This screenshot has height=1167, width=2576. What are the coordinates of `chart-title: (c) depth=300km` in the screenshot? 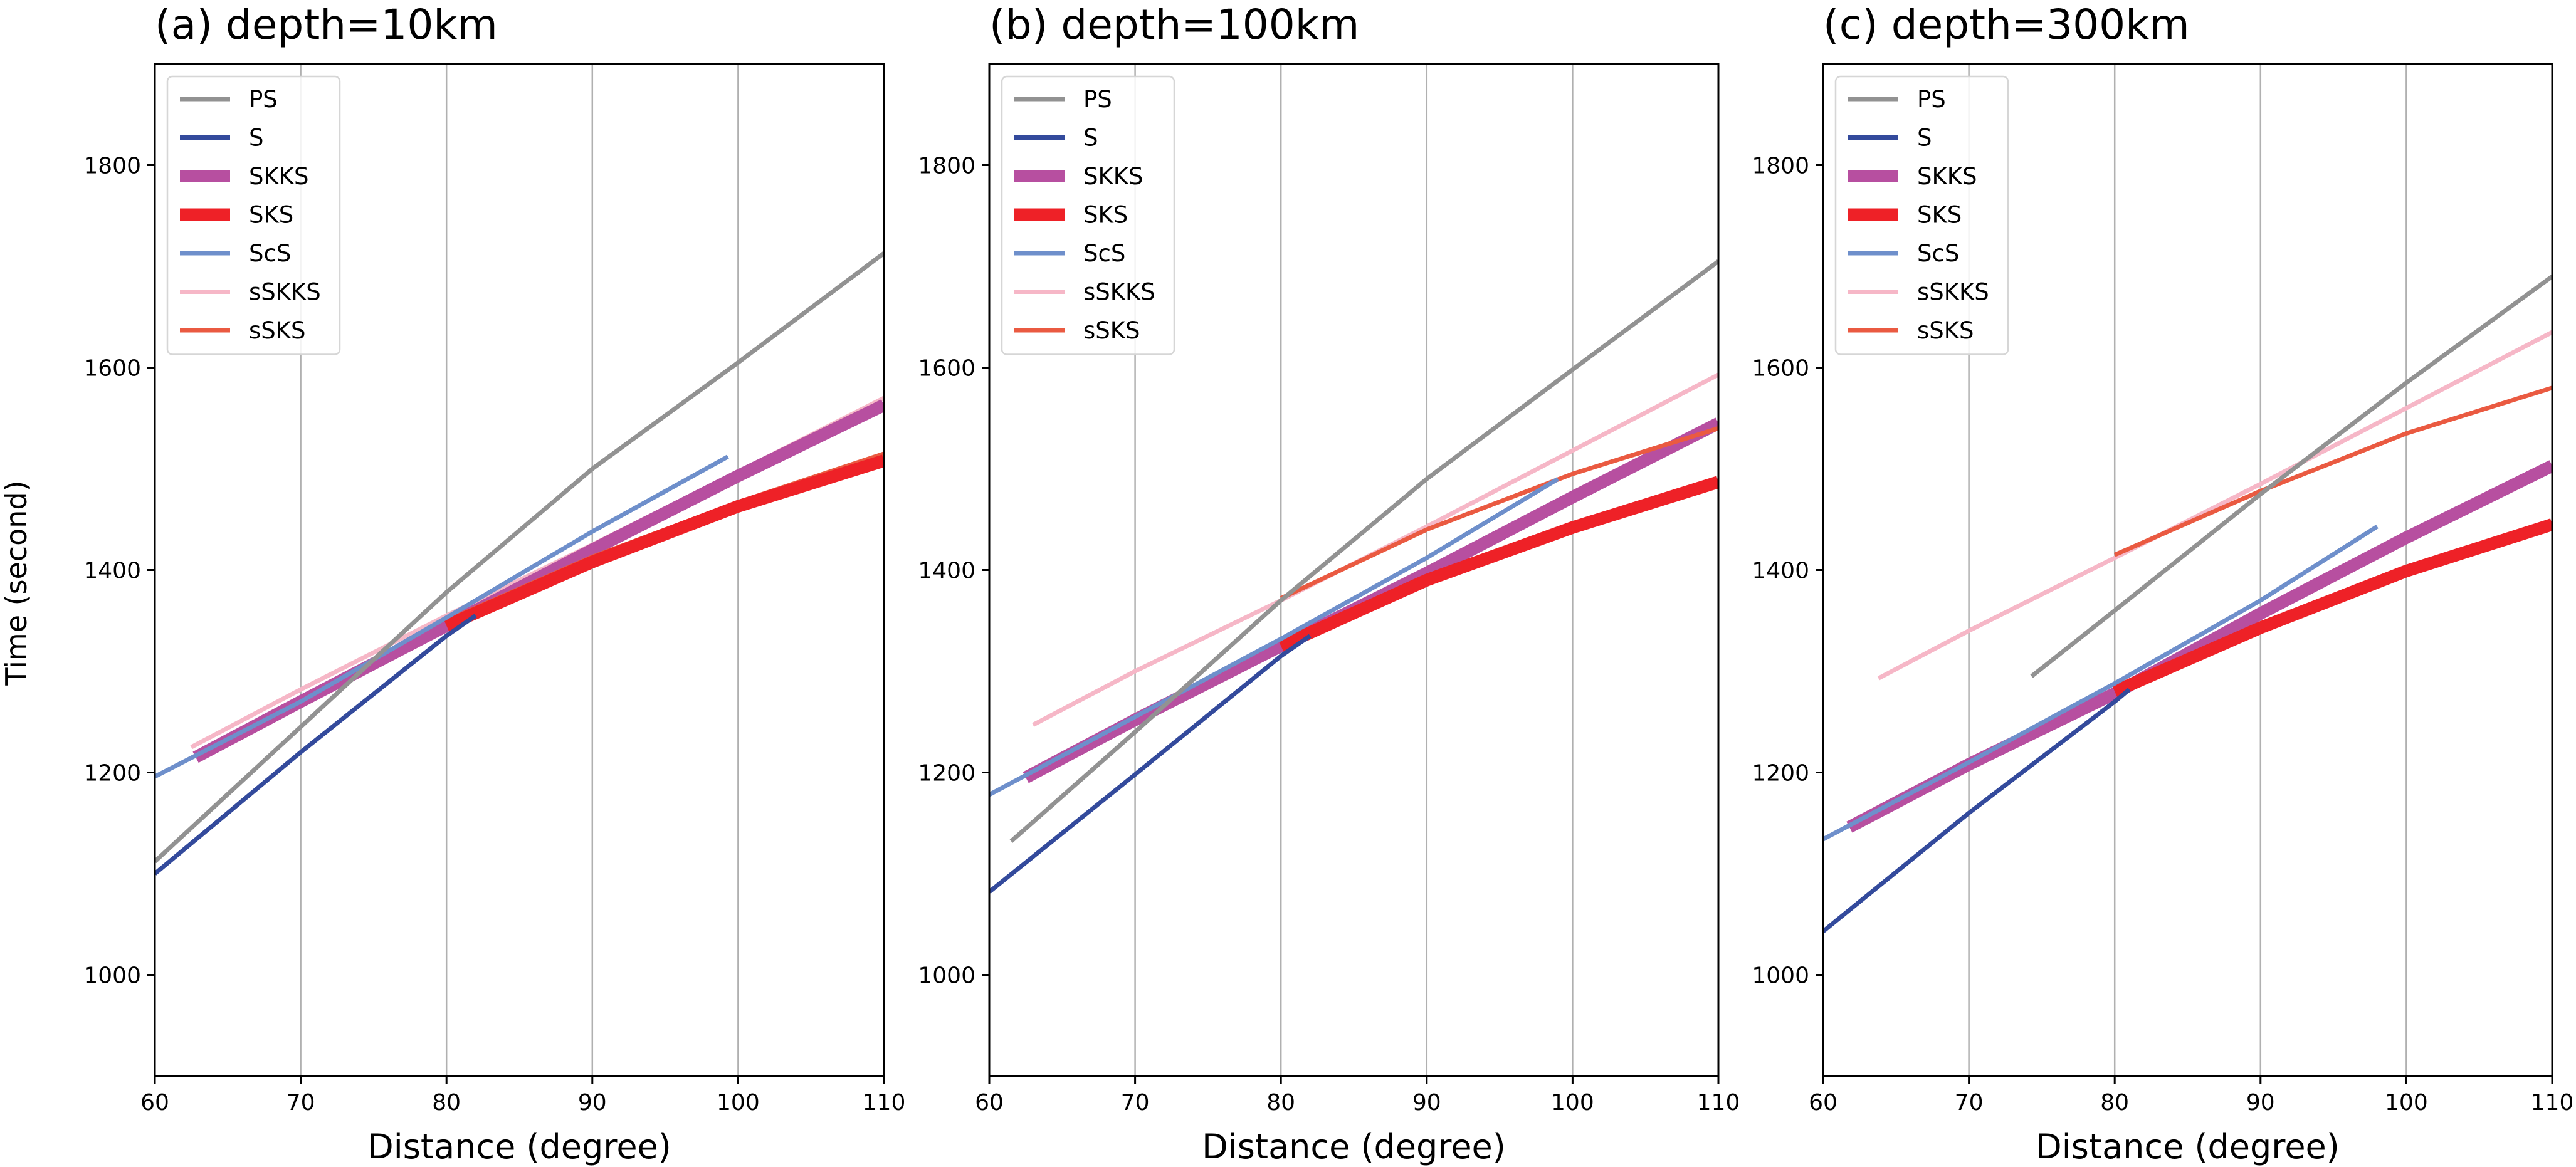 It's located at (2007, 25).